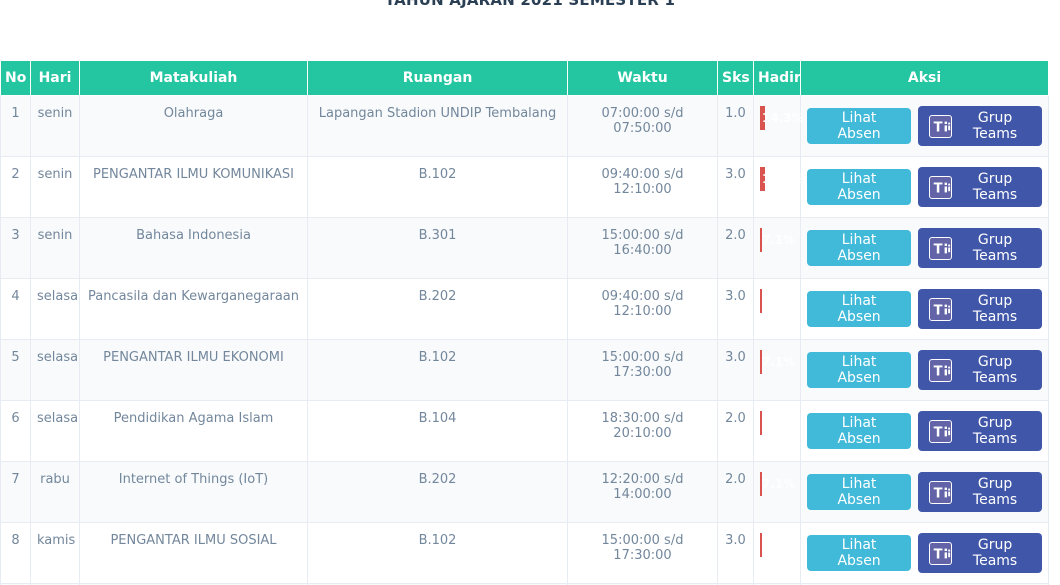 The image size is (1060, 585). Describe the element at coordinates (15, 431) in the screenshot. I see `cell-no: 6` at that location.